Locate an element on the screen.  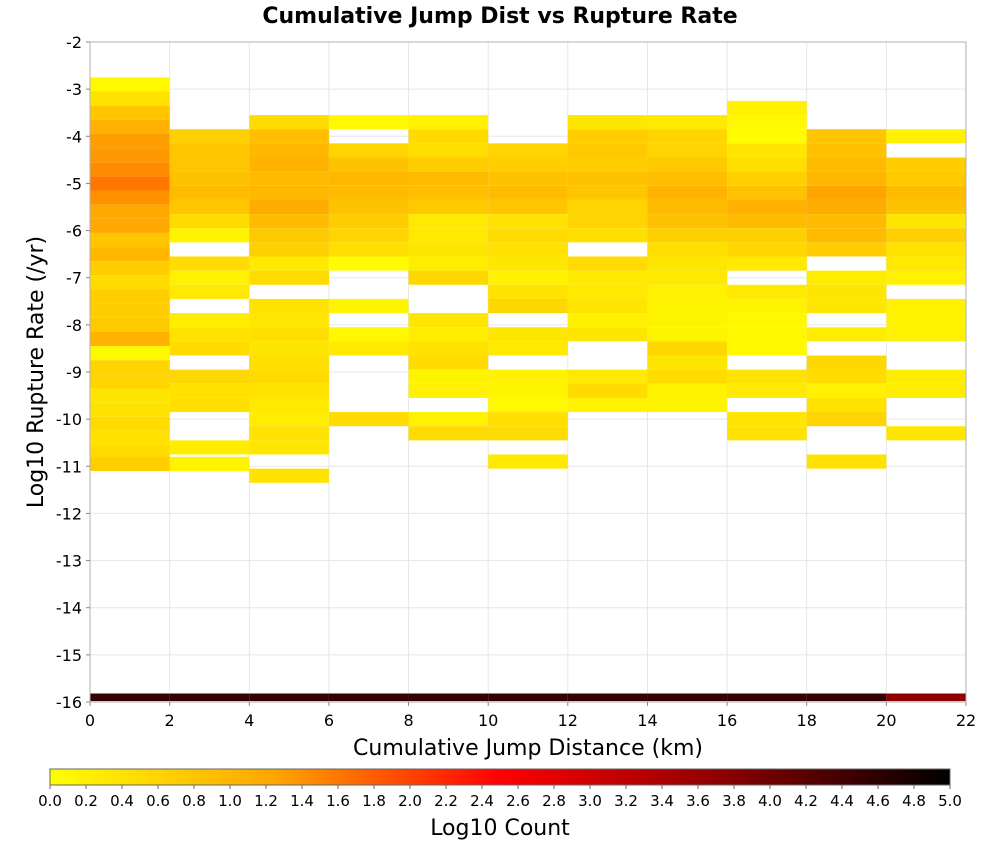
chart-title: Cumulative Jump Dist vs Rupture Rate is located at coordinates (499, 16).